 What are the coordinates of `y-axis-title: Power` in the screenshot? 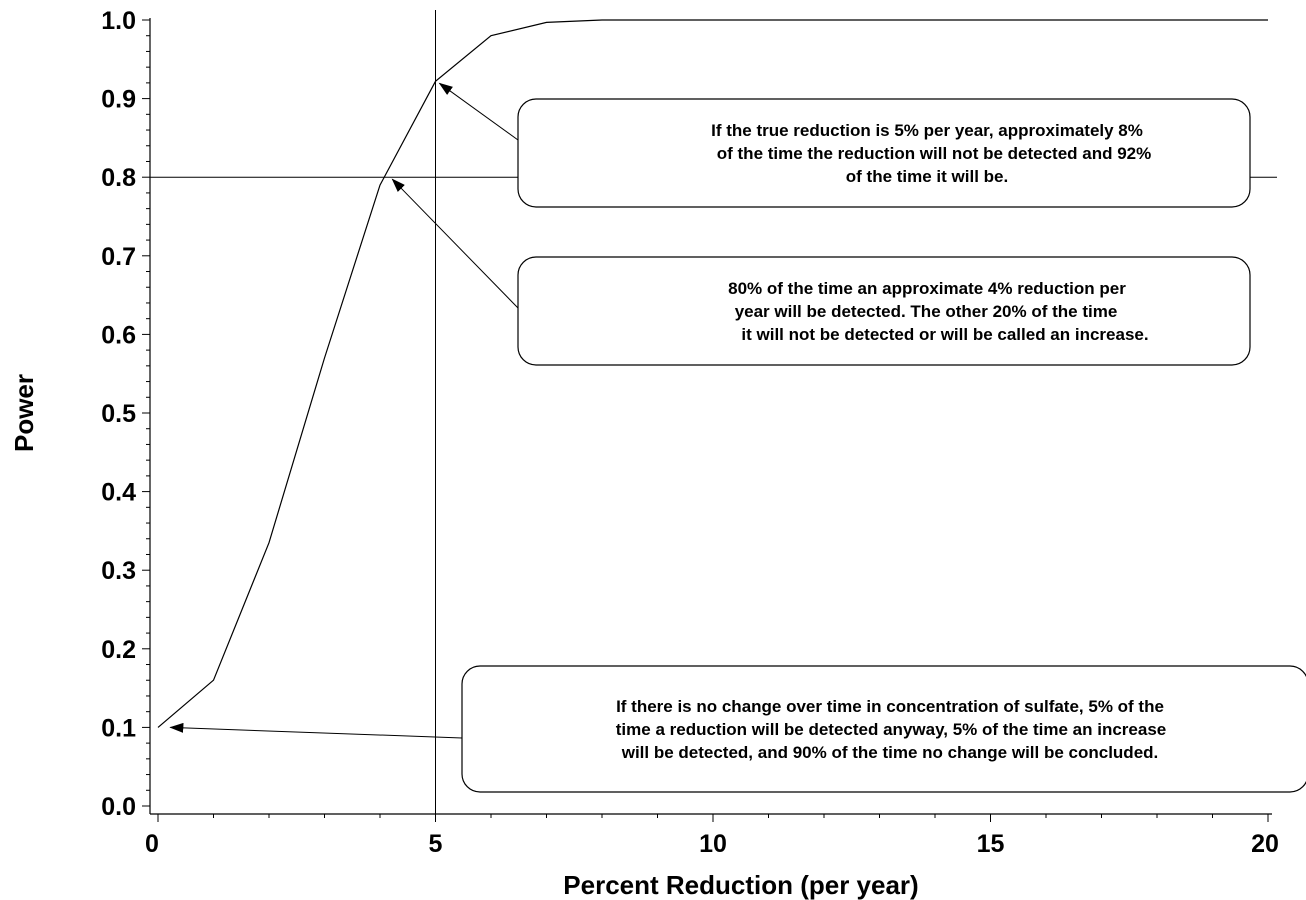 It's located at (24, 413).